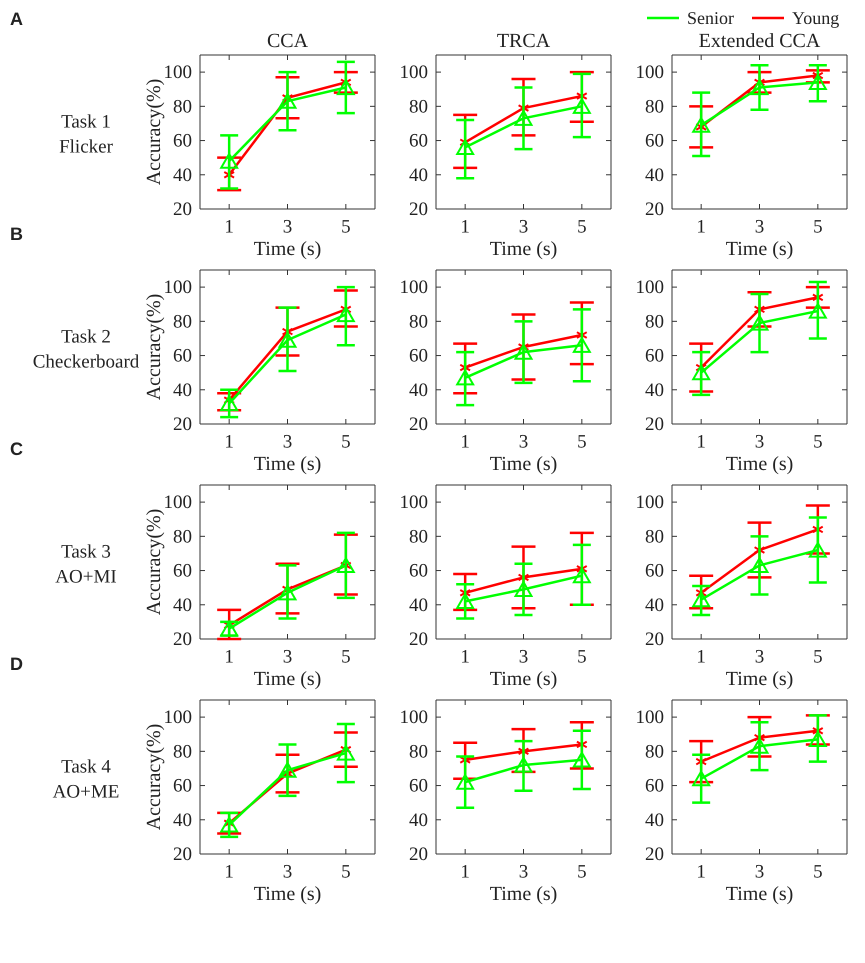 The width and height of the screenshot is (865, 963). Describe the element at coordinates (86, 767) in the screenshot. I see `text: Task 4` at that location.